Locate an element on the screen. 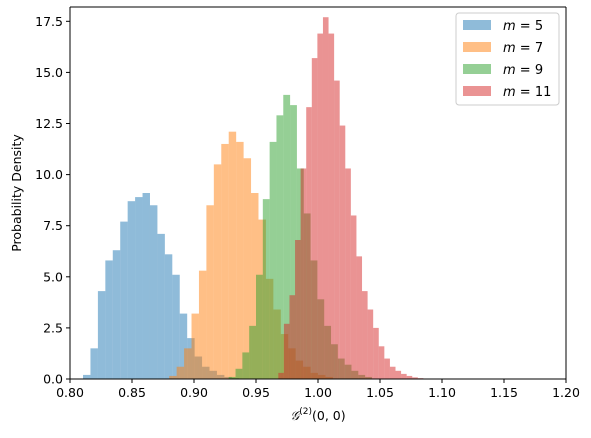 This screenshot has height=438, width=591. x-axis-title-main: 𝒢 is located at coordinates (295, 415).